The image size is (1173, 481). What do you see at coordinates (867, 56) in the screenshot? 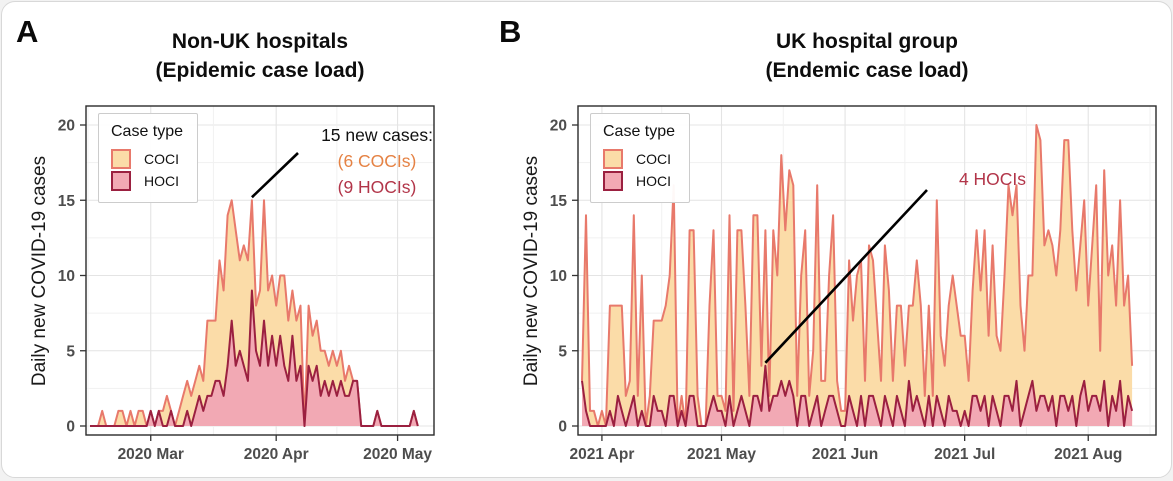
I see `panel-b-title: UK hospital group (Endemic case load)` at bounding box center [867, 56].